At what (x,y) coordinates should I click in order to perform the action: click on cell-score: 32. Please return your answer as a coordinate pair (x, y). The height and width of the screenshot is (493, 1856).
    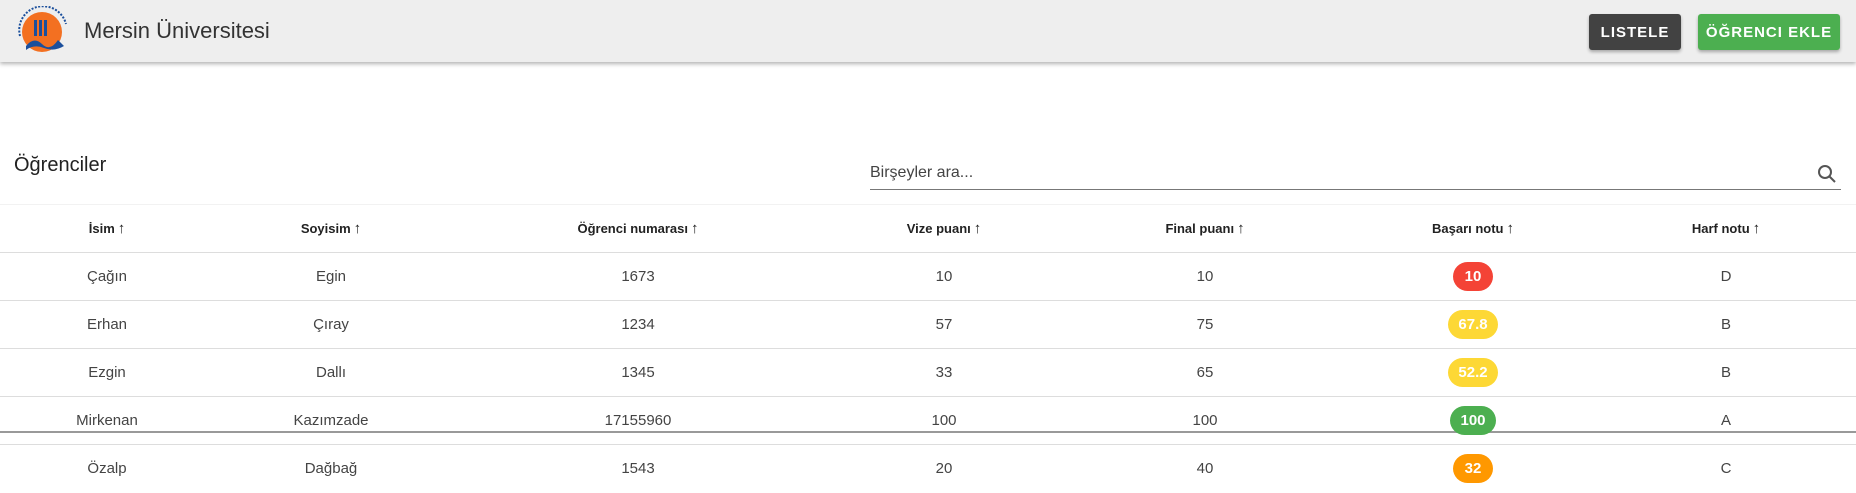
    Looking at the image, I should click on (1473, 469).